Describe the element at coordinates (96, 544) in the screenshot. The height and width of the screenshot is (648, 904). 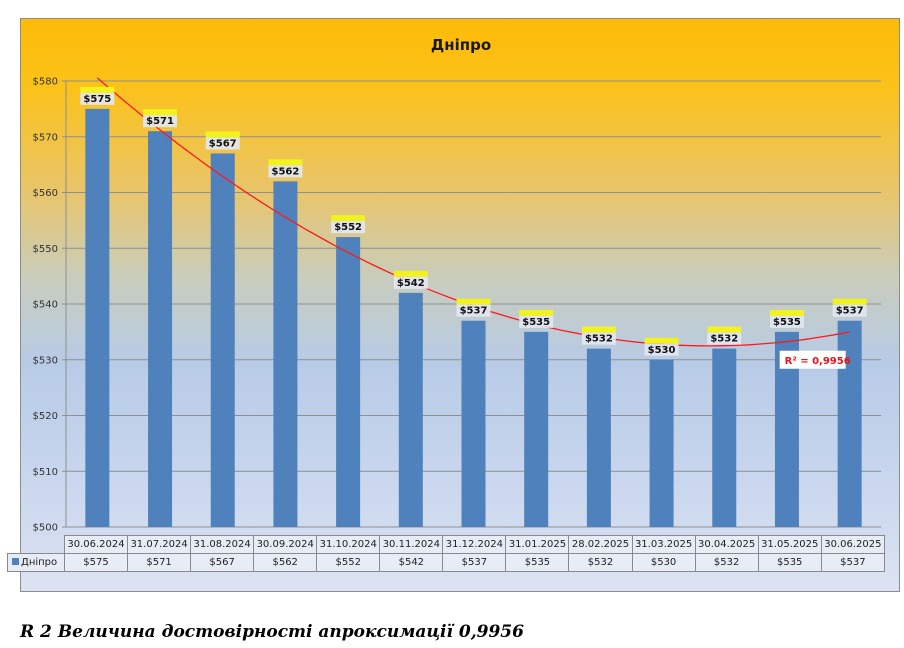
I see `data-table-category: 30.06.2024` at that location.